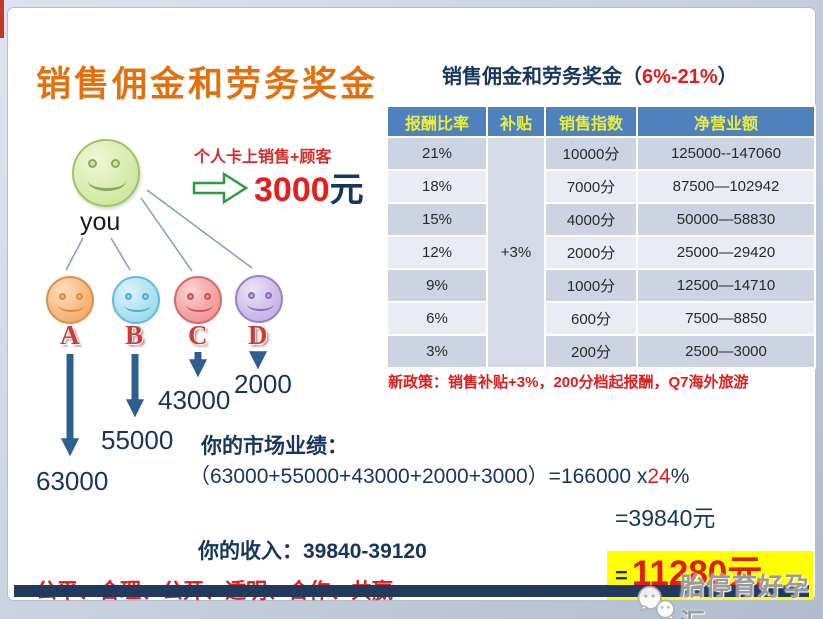  What do you see at coordinates (437, 186) in the screenshot?
I see `rate-cell: 18%` at bounding box center [437, 186].